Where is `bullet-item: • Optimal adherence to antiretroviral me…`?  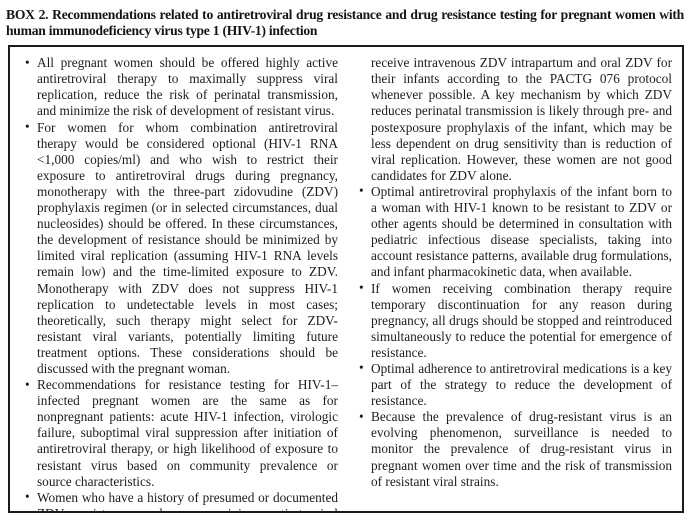 bullet-item: • Optimal adherence to antiretroviral me… is located at coordinates (515, 384).